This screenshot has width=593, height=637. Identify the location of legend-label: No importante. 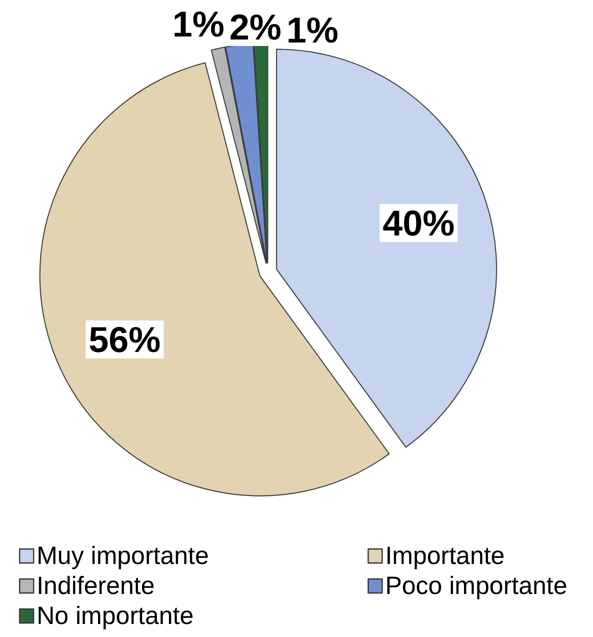
(115, 616).